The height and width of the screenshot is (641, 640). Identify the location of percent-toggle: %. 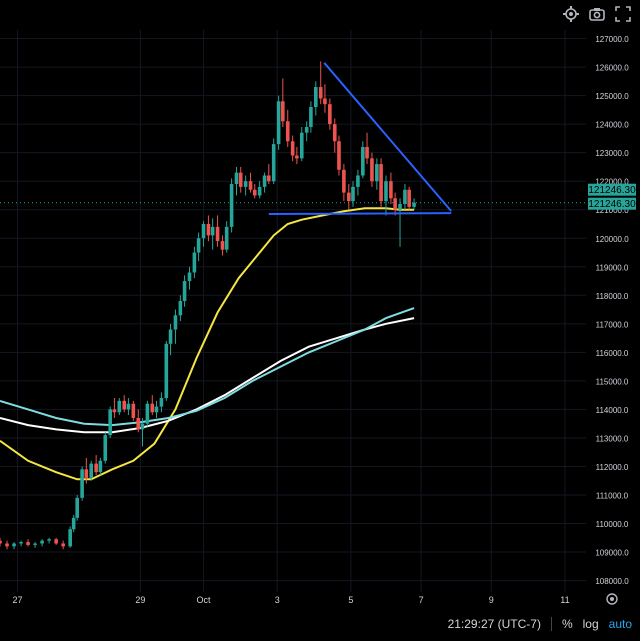
(567, 624).